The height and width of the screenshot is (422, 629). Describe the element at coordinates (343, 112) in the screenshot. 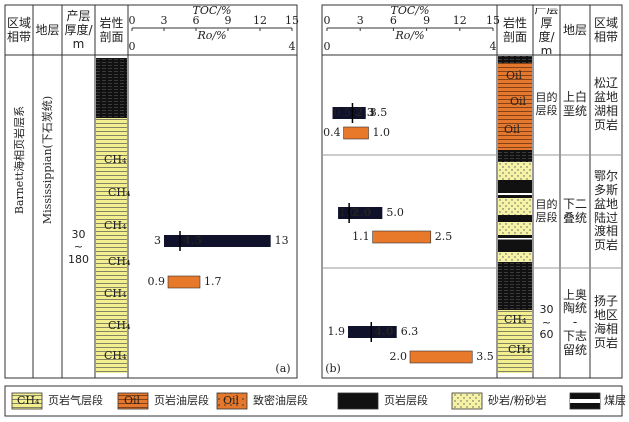

I see `toc-min-label: 0.5` at that location.